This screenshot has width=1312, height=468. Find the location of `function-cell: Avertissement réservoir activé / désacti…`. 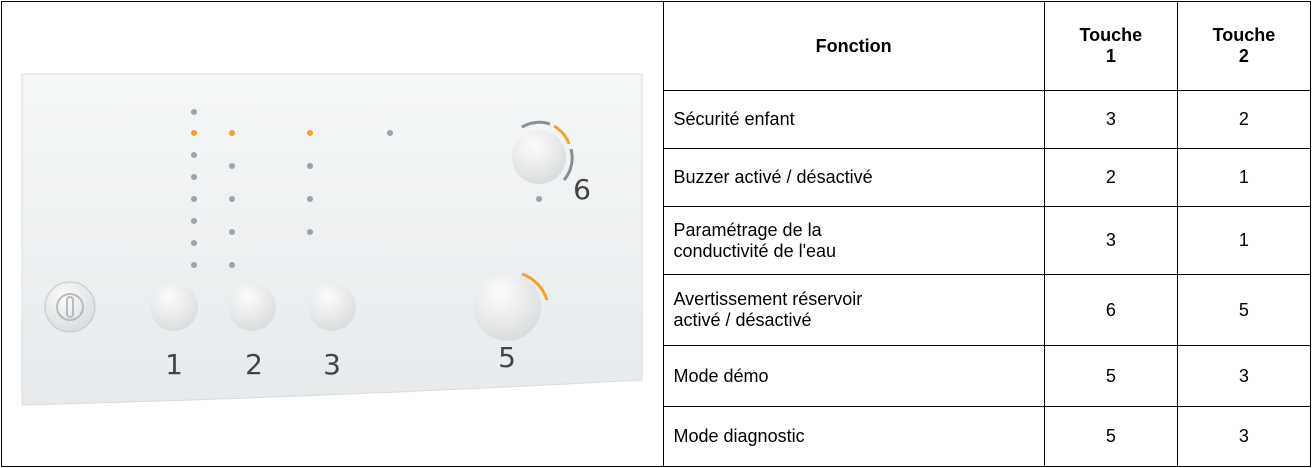

function-cell: Avertissement réservoir activé / désacti… is located at coordinates (853, 310).